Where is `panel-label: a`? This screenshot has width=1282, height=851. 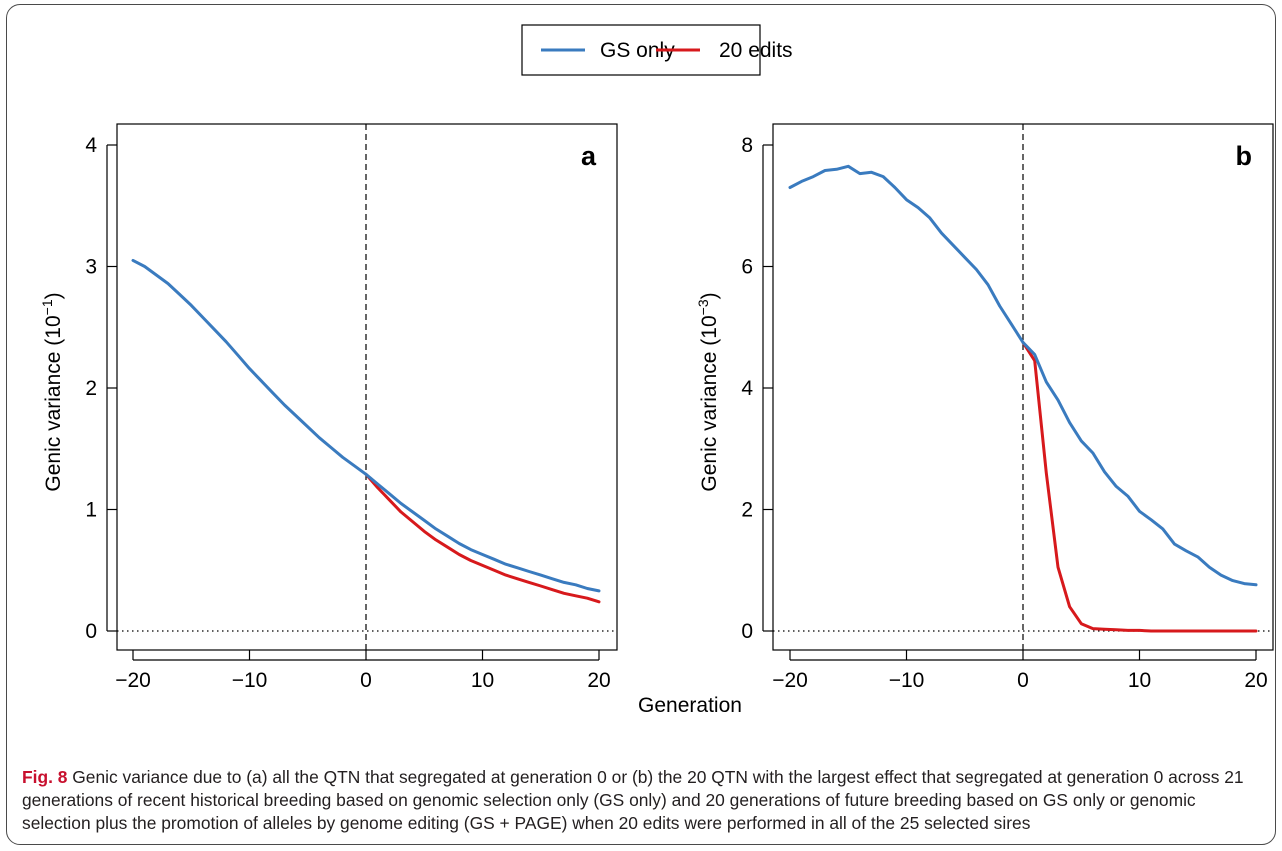 panel-label: a is located at coordinates (589, 156).